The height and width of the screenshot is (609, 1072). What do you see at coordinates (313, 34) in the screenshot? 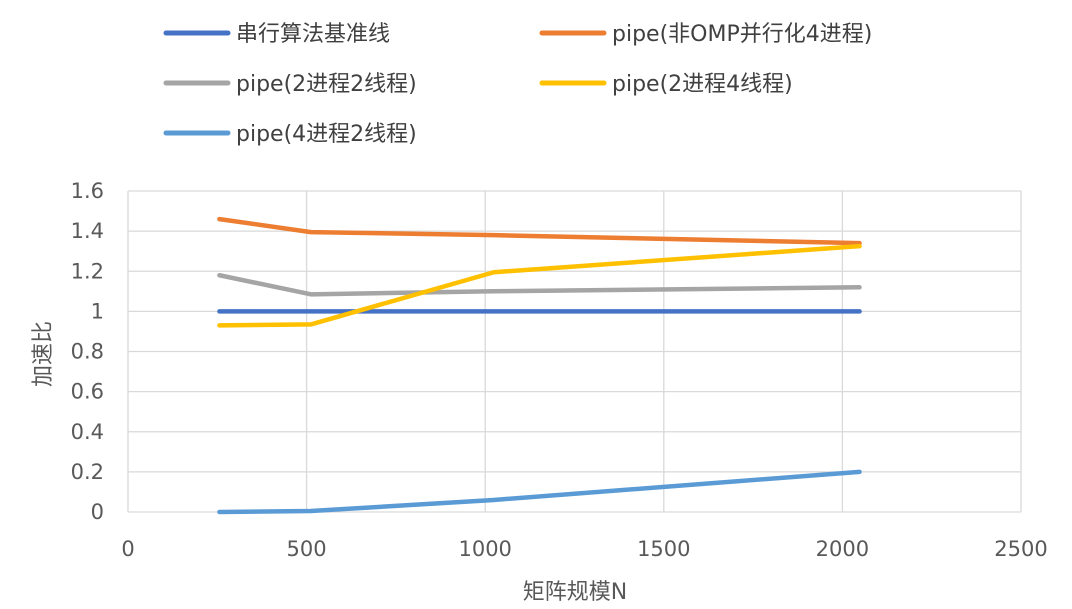
I see `legend-label-1: 串行算法基准线` at bounding box center [313, 34].